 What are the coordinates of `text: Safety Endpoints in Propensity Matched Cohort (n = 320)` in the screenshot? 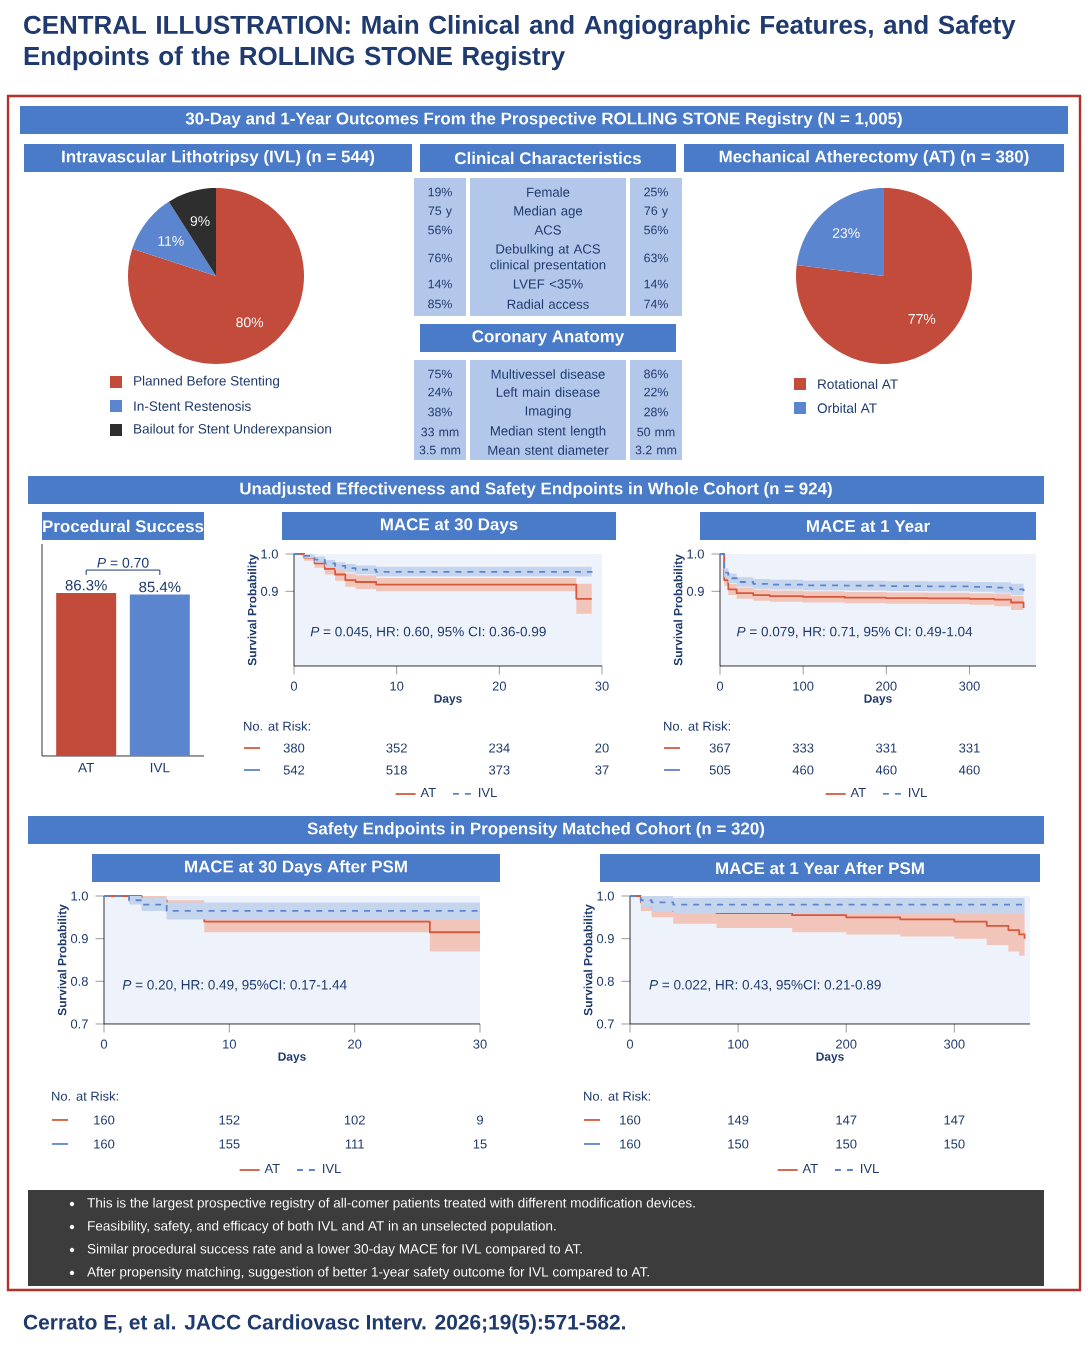 It's located at (536, 830).